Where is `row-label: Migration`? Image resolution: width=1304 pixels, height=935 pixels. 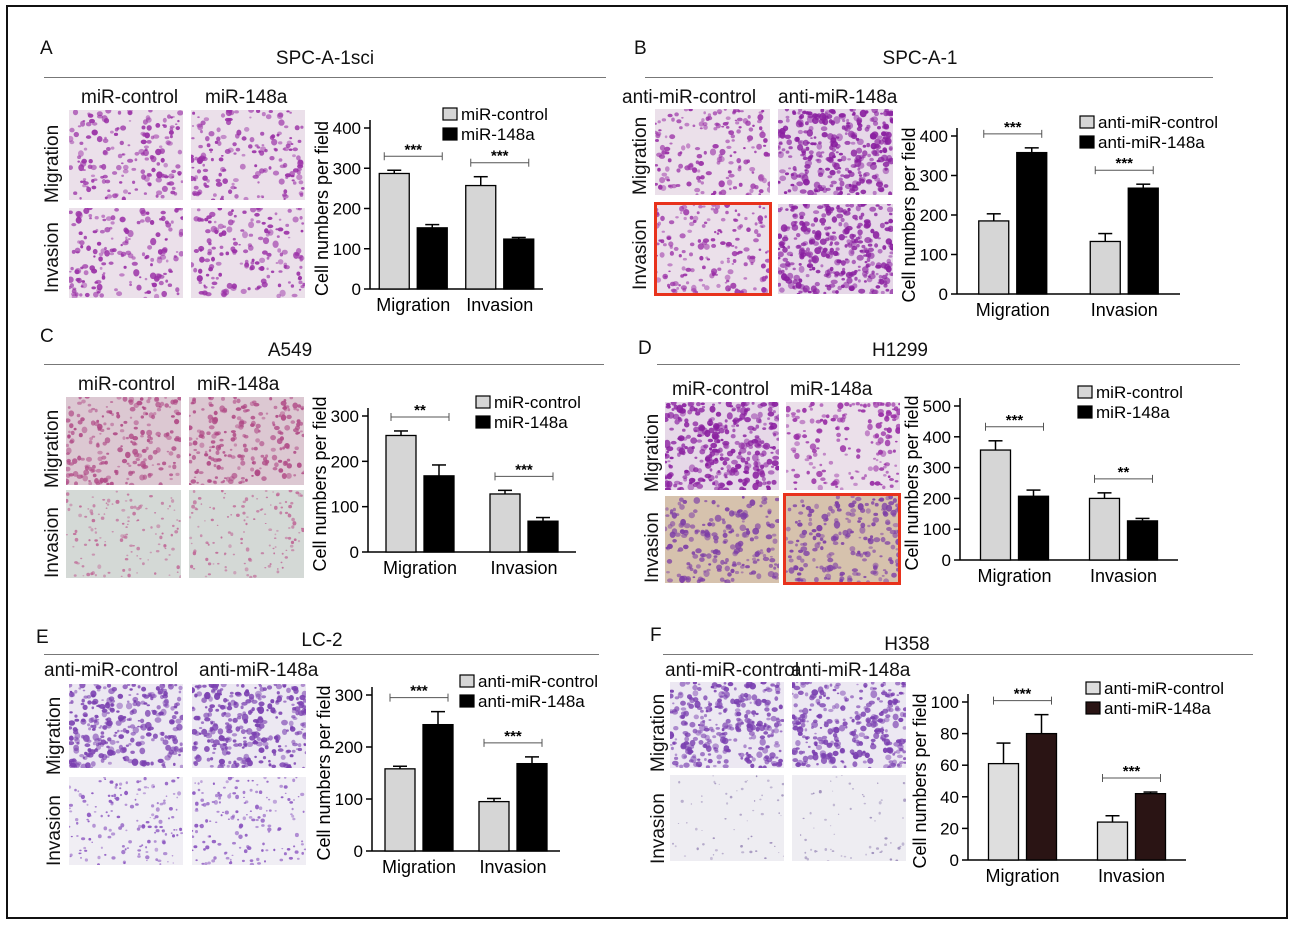
row-label: Migration is located at coordinates (640, 155).